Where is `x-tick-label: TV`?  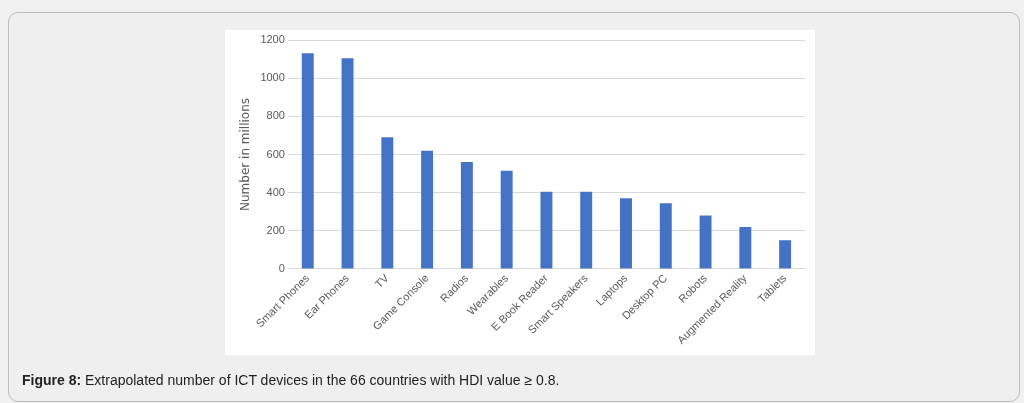 x-tick-label: TV is located at coordinates (382, 281).